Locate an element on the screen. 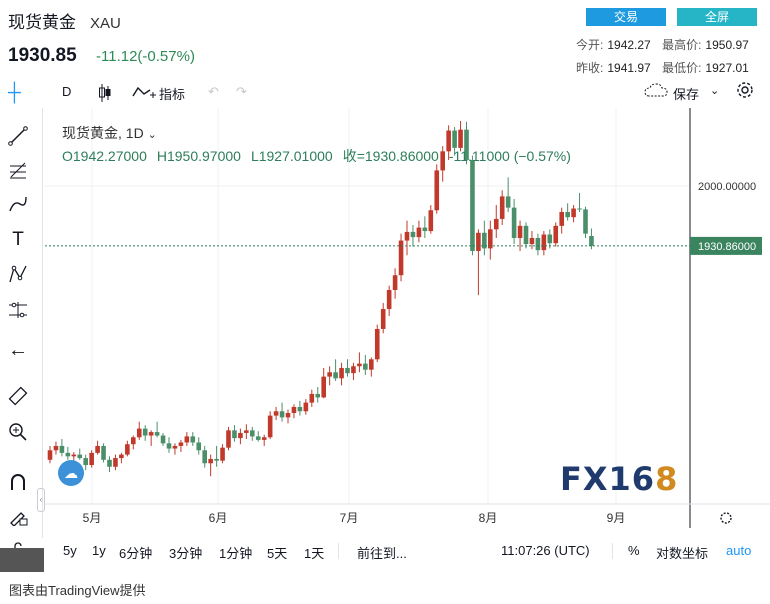 This screenshot has height=604, width=770. range-1y: 1y is located at coordinates (99, 550).